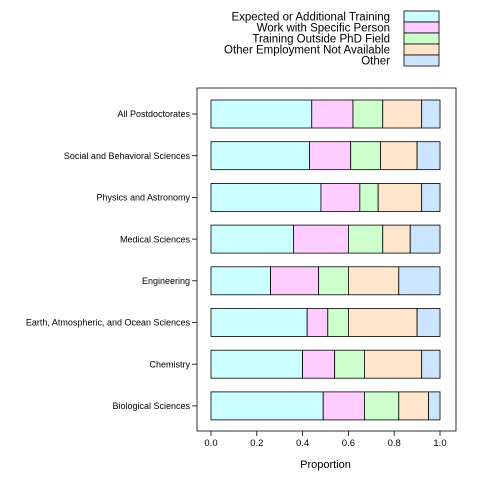 The height and width of the screenshot is (480, 480). I want to click on x-axis: 0.0 0.2 0.4 0.6 0.8 1.0, so click(325, 440).